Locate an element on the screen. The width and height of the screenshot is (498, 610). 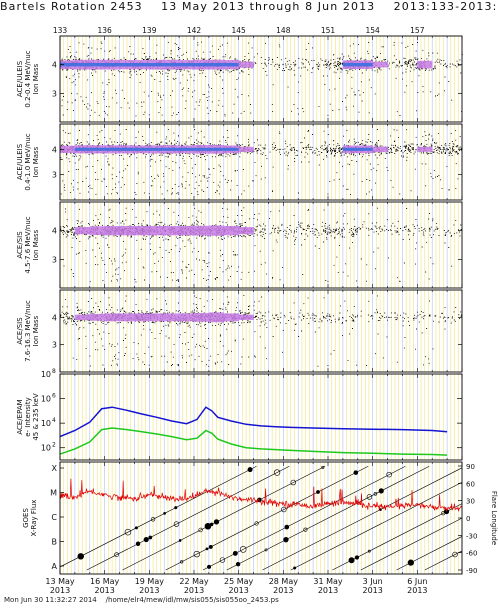
longitude-tick-label: -60 is located at coordinates (471, 554).